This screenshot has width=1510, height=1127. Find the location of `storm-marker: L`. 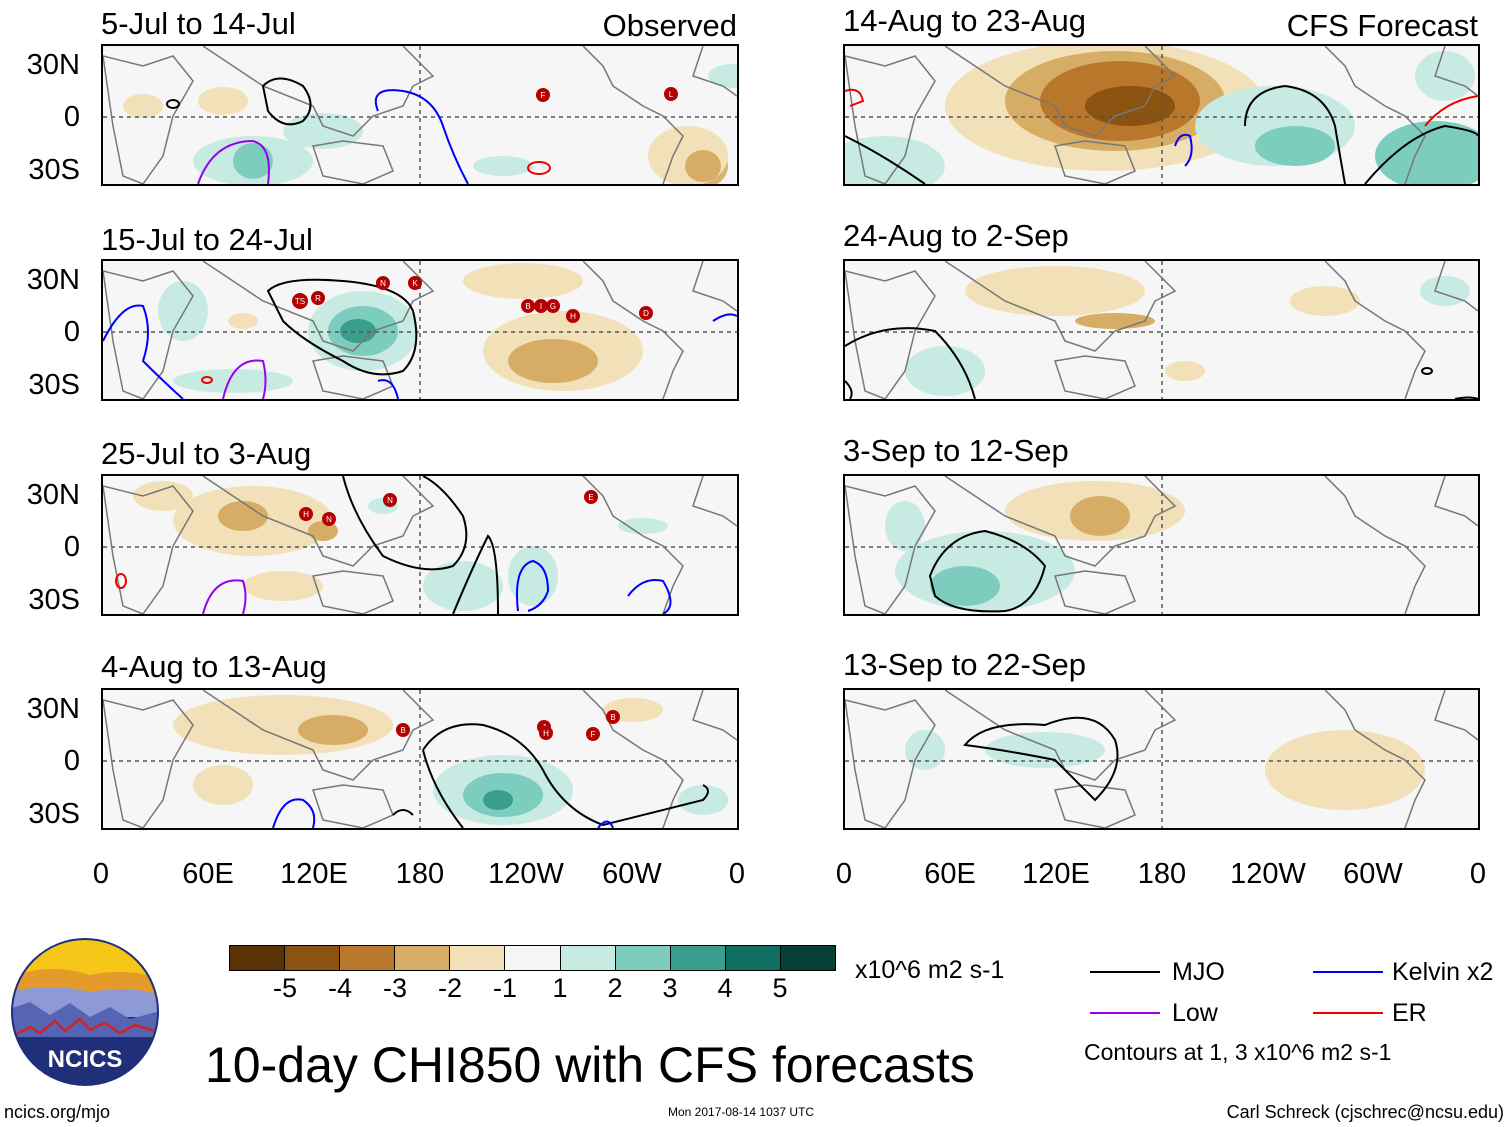

storm-marker: L is located at coordinates (671, 94).